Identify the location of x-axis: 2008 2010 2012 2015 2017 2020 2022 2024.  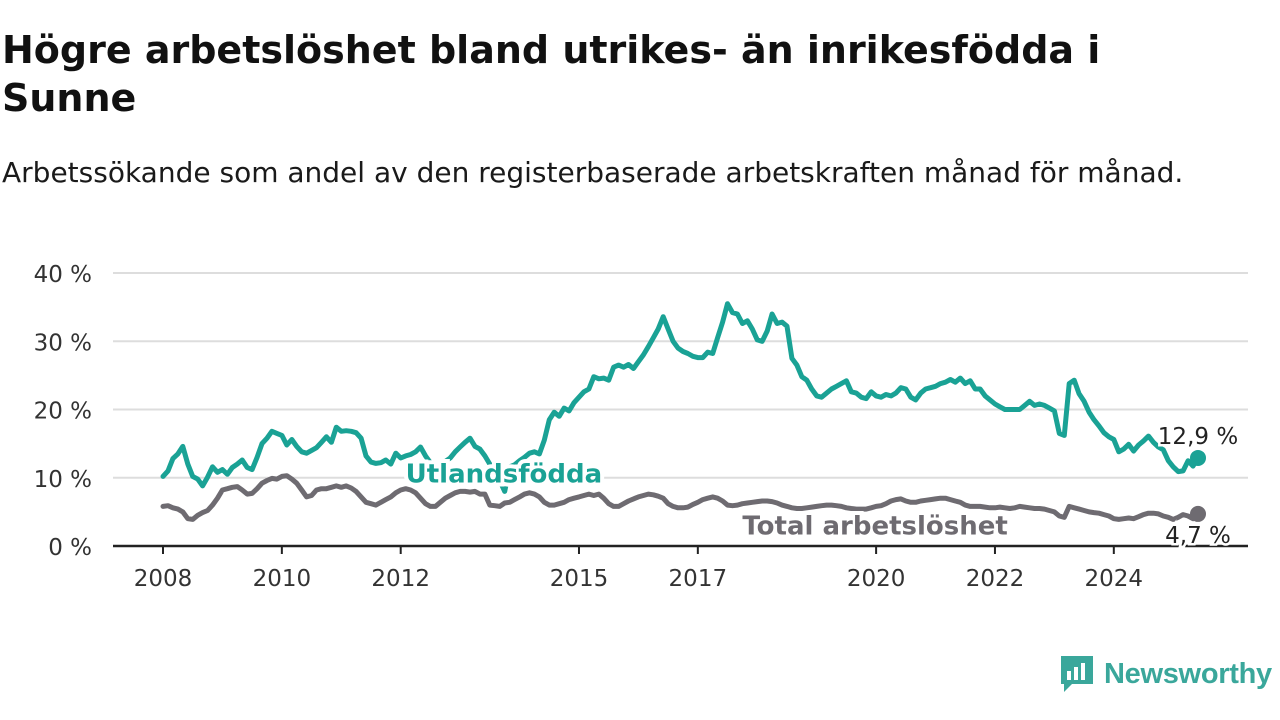
(680, 568).